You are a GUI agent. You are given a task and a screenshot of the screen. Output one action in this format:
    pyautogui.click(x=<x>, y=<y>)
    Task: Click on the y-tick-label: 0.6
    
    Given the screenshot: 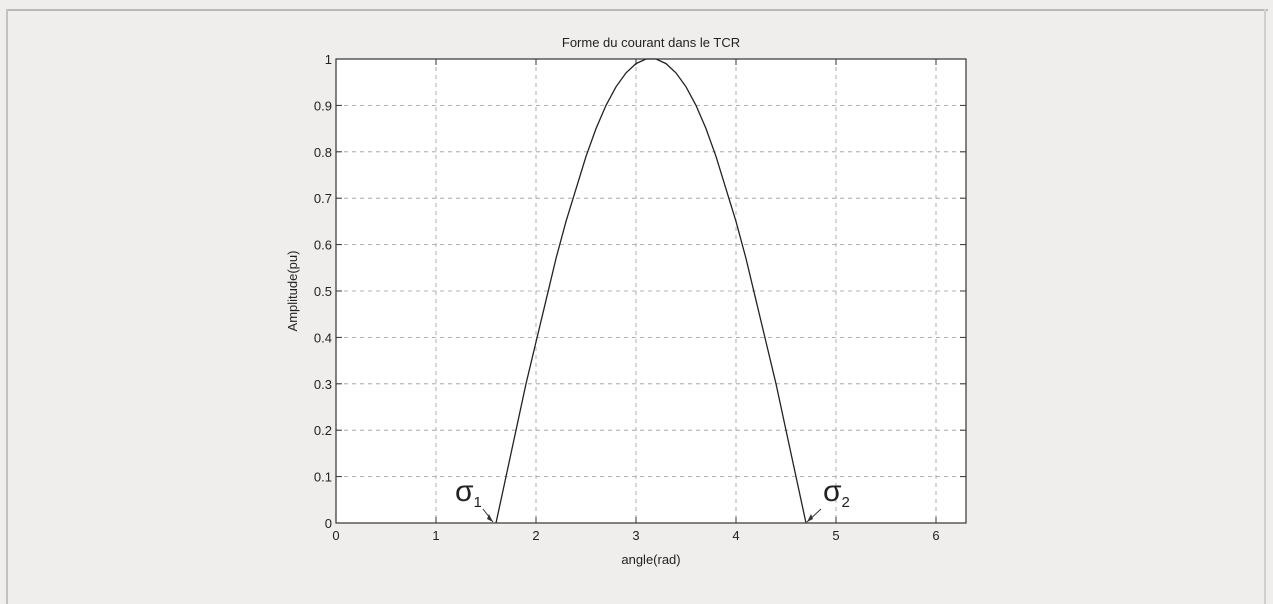 What is the action you would take?
    pyautogui.click(x=323, y=245)
    